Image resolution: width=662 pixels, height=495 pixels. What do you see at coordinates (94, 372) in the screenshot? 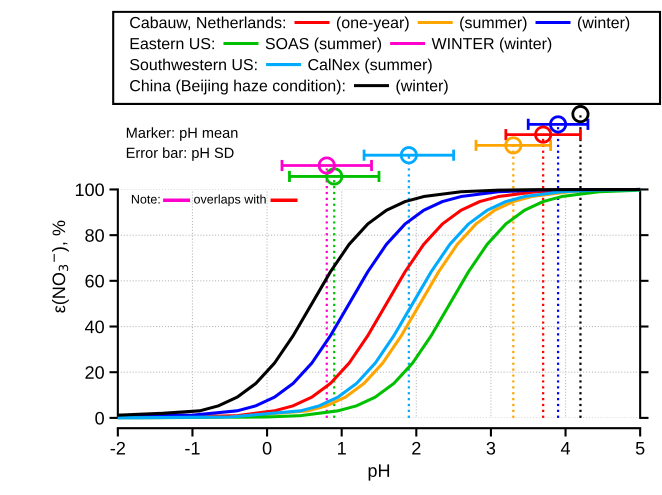
I see `y-tick-label: 20` at bounding box center [94, 372].